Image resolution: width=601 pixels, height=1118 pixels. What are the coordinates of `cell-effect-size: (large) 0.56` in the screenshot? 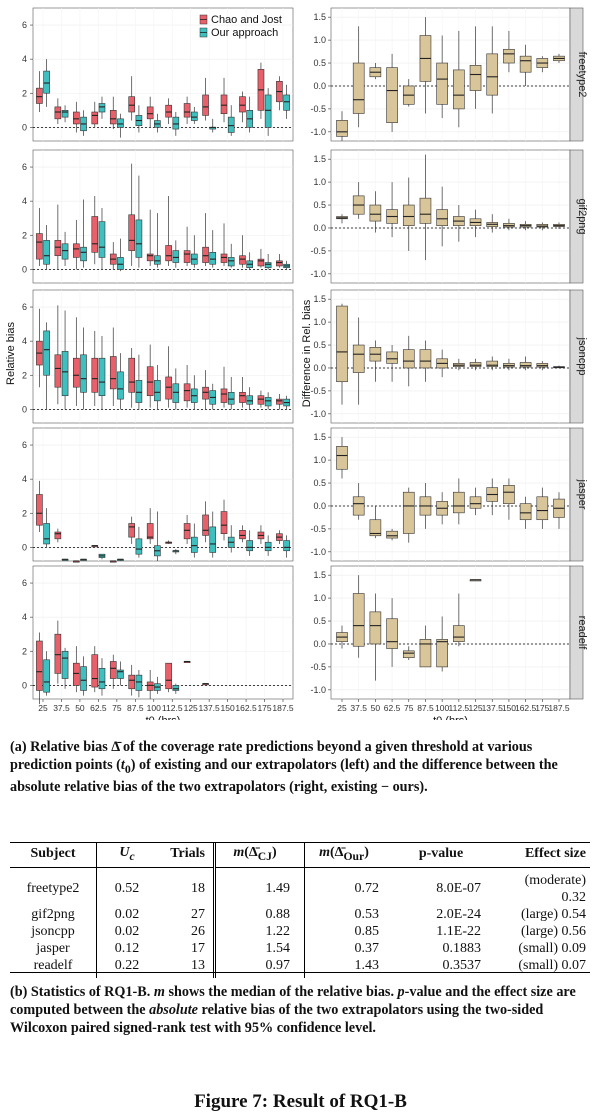 It's located at (553, 931).